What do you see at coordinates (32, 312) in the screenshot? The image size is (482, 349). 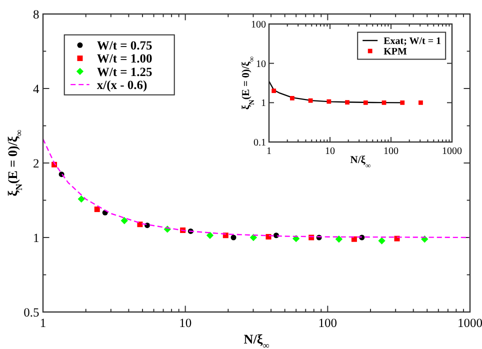 I see `y-tick-label: 0.5` at bounding box center [32, 312].